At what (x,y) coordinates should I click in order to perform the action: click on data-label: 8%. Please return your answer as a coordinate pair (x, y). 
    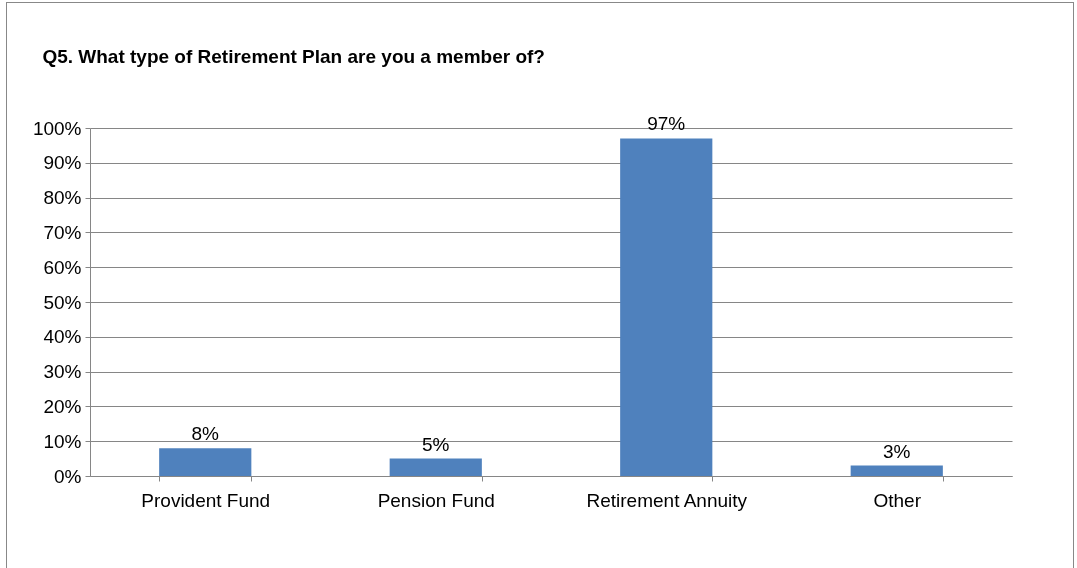
    Looking at the image, I should click on (205, 434).